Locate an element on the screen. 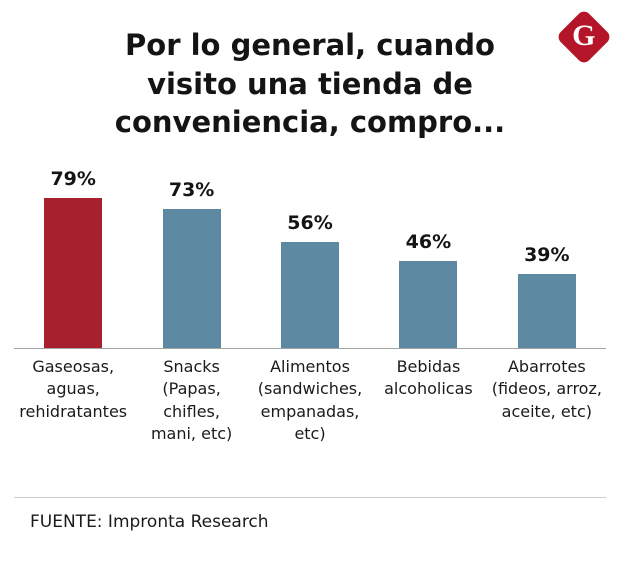 This screenshot has width=620, height=563. source-caption: FUENTE: Impronta Research is located at coordinates (149, 522).